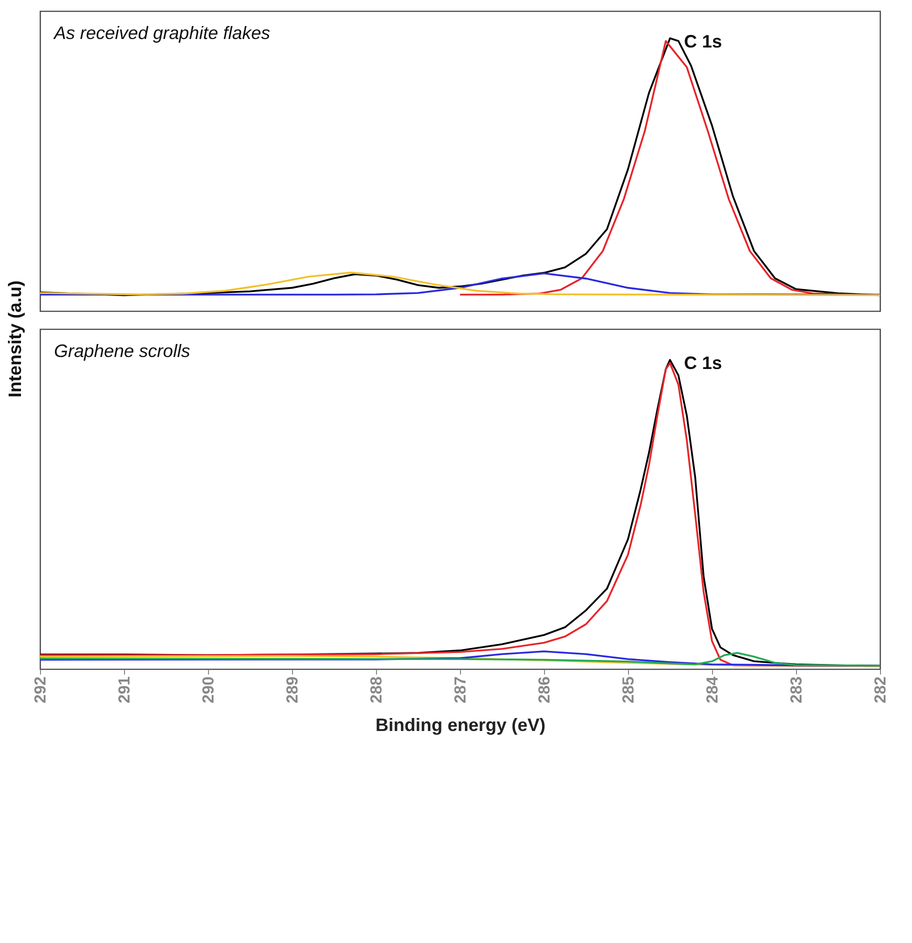 This screenshot has width=912, height=943. I want to click on x-tick-label: 288, so click(377, 690).